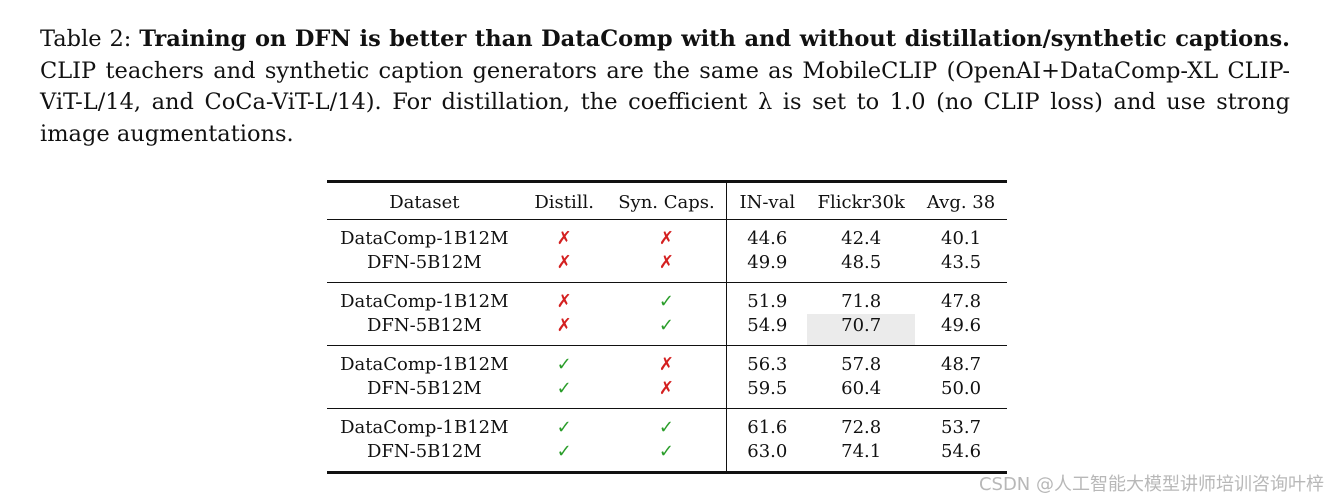 Image resolution: width=1330 pixels, height=504 pixels. What do you see at coordinates (767, 330) in the screenshot?
I see `cell-in-val: 54.9` at bounding box center [767, 330].